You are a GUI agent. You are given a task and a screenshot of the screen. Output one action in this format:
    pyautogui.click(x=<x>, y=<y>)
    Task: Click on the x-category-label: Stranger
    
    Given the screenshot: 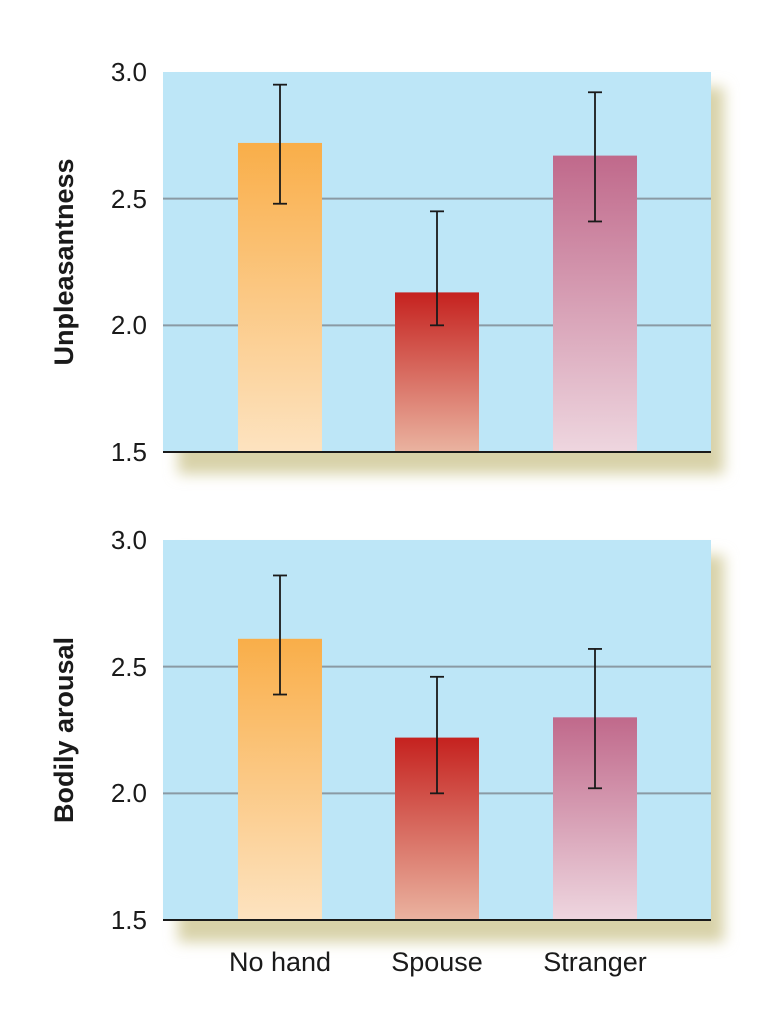 What is the action you would take?
    pyautogui.click(x=595, y=962)
    